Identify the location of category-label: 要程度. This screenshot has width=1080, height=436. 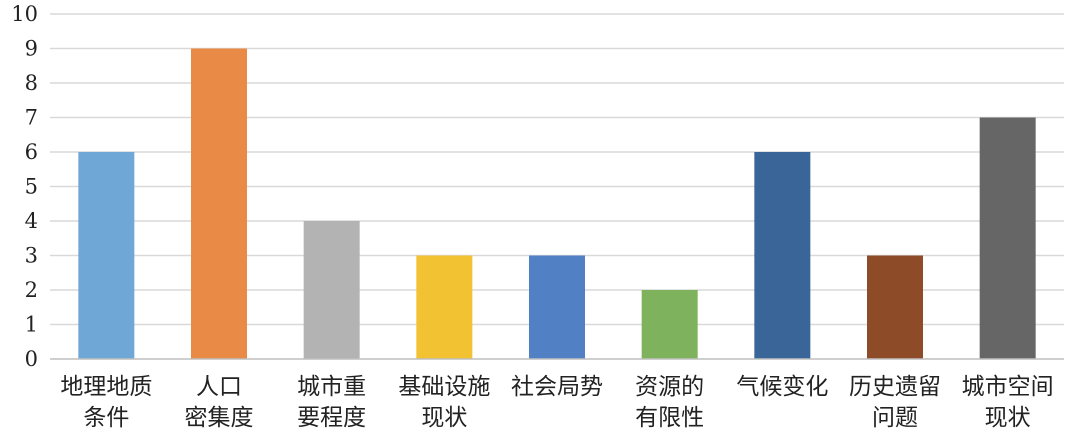
(331, 418).